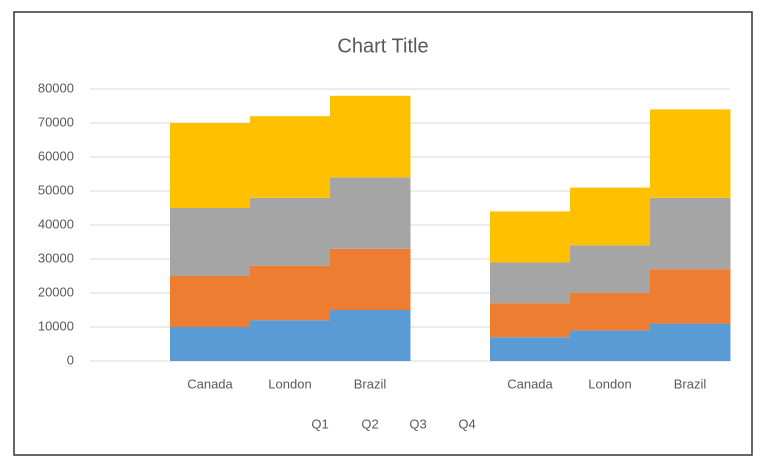 The image size is (767, 468). I want to click on legend-label: Q1, so click(319, 423).